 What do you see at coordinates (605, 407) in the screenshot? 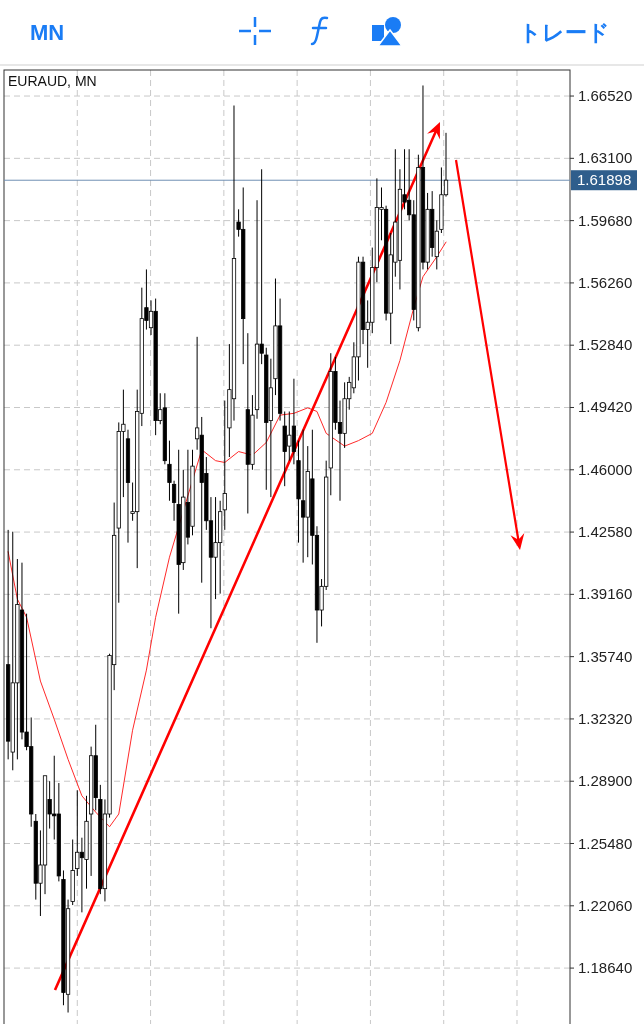
I see `y-tick-label: 1.49420` at bounding box center [605, 407].